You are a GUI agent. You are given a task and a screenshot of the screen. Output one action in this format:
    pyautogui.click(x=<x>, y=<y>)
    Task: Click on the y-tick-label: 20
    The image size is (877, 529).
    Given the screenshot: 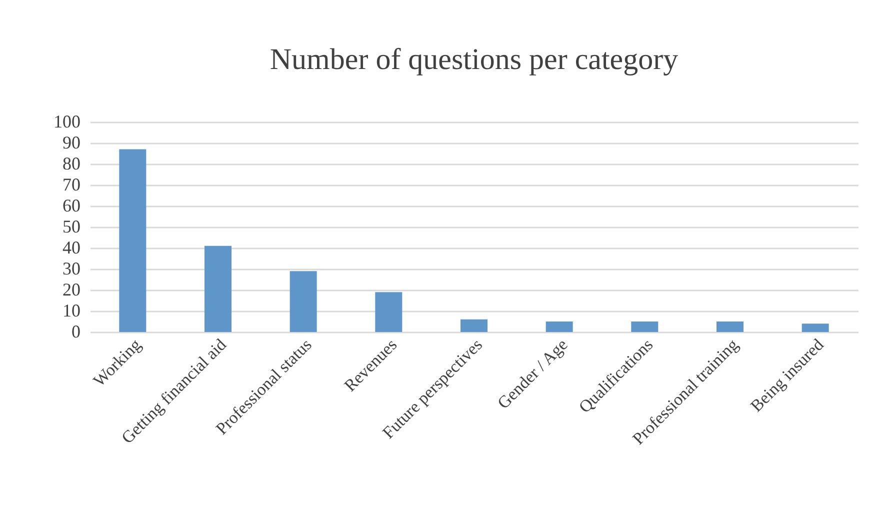 What is the action you would take?
    pyautogui.click(x=71, y=290)
    